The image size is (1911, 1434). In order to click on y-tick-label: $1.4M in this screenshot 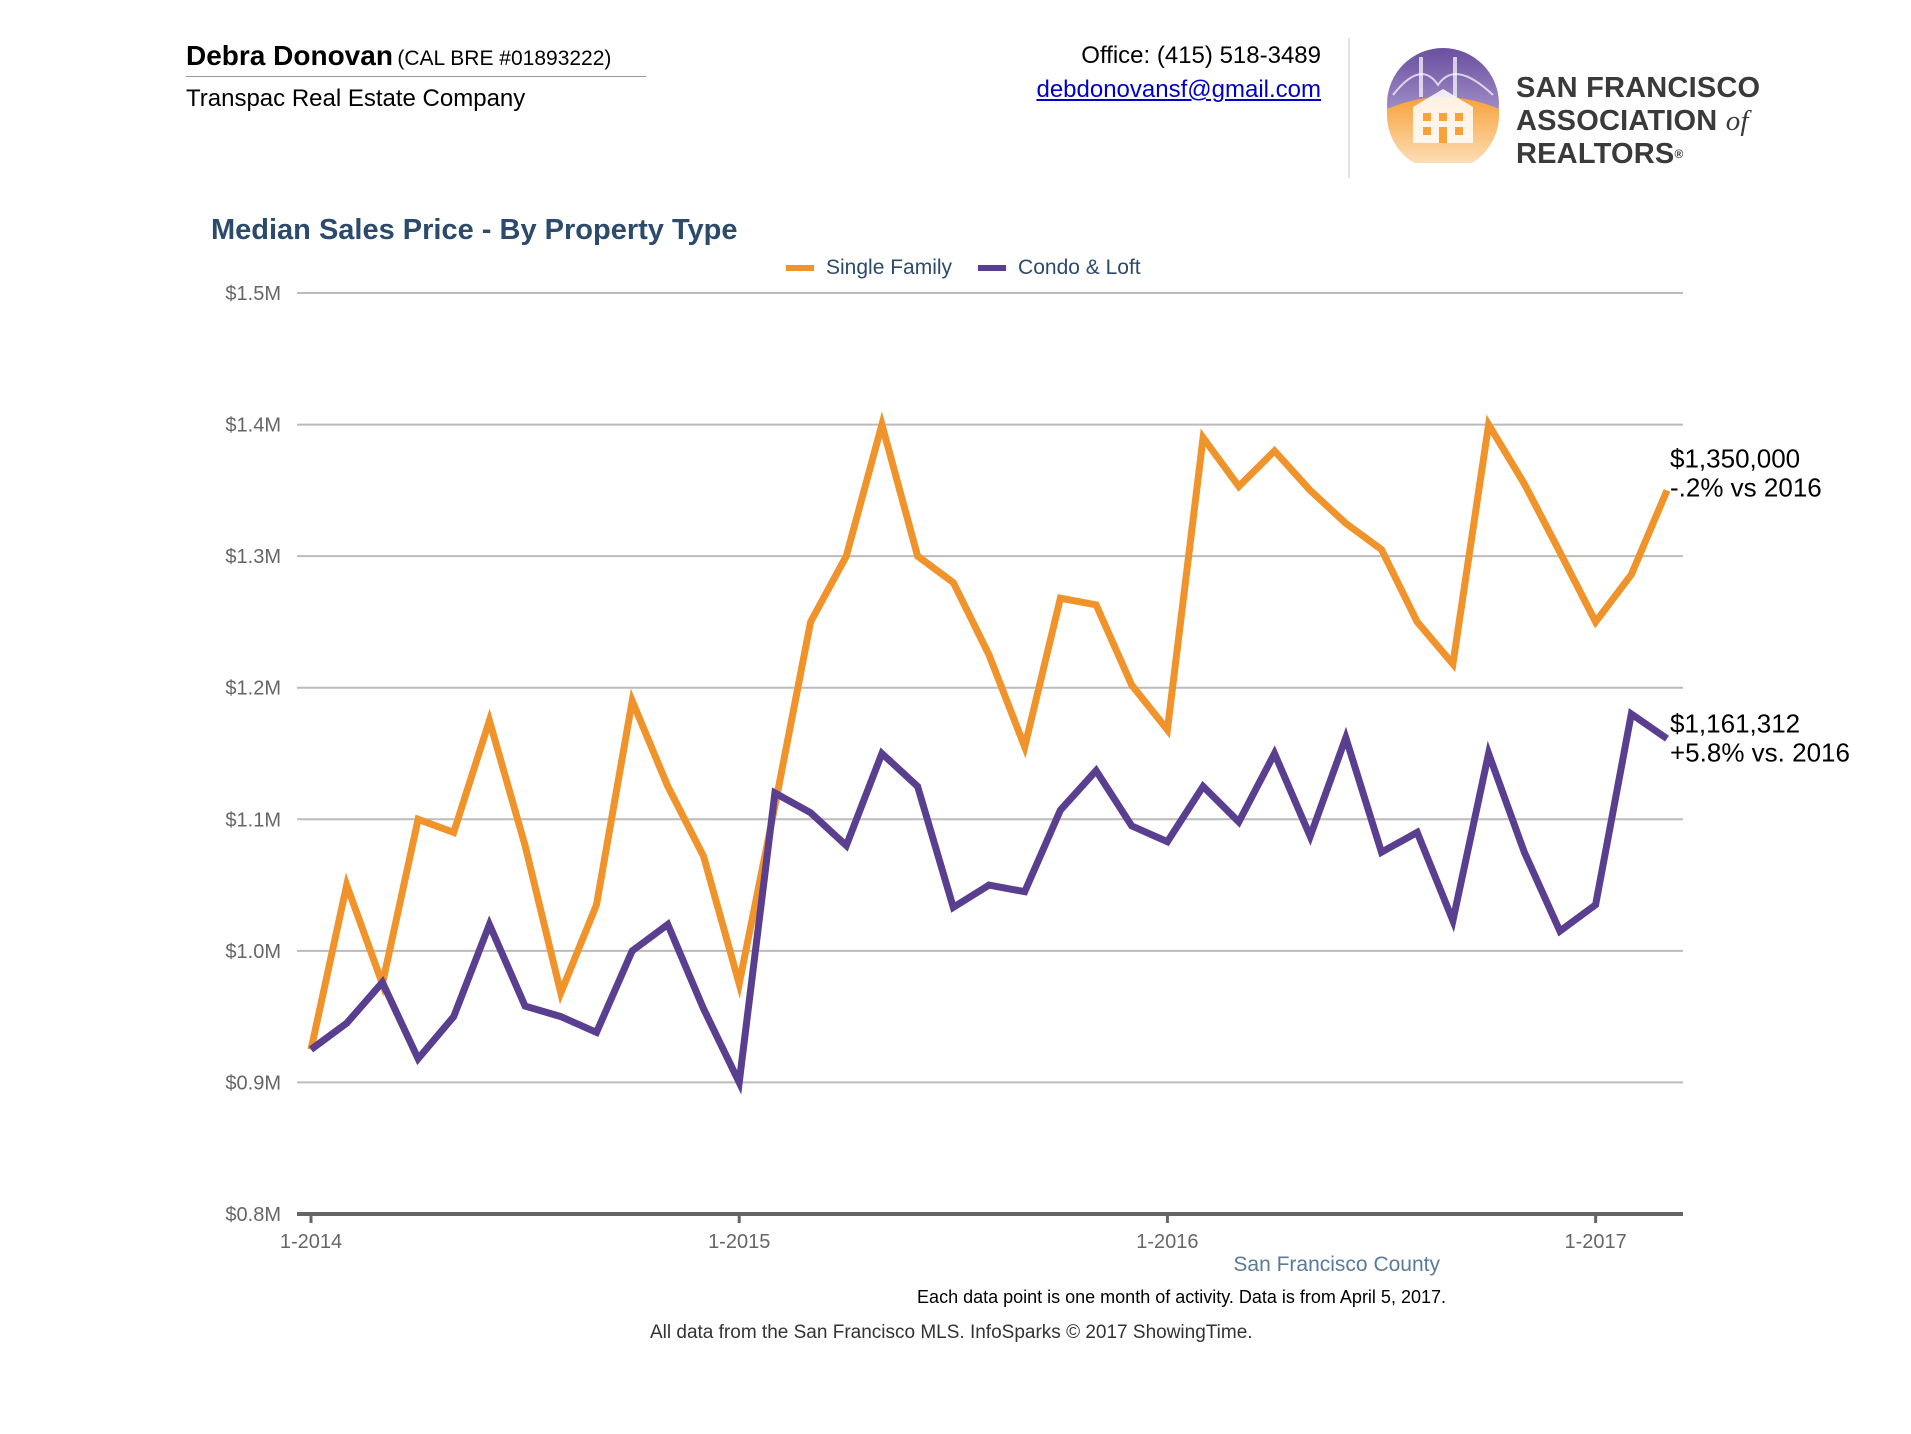, I will do `click(253, 426)`.